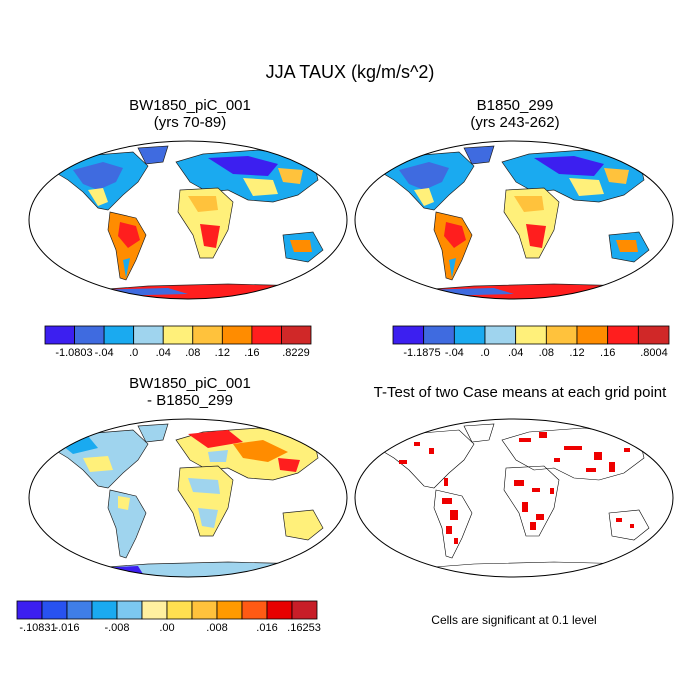 The height and width of the screenshot is (700, 700). Describe the element at coordinates (514, 220) in the screenshot. I see `world-map-top-right` at that location.